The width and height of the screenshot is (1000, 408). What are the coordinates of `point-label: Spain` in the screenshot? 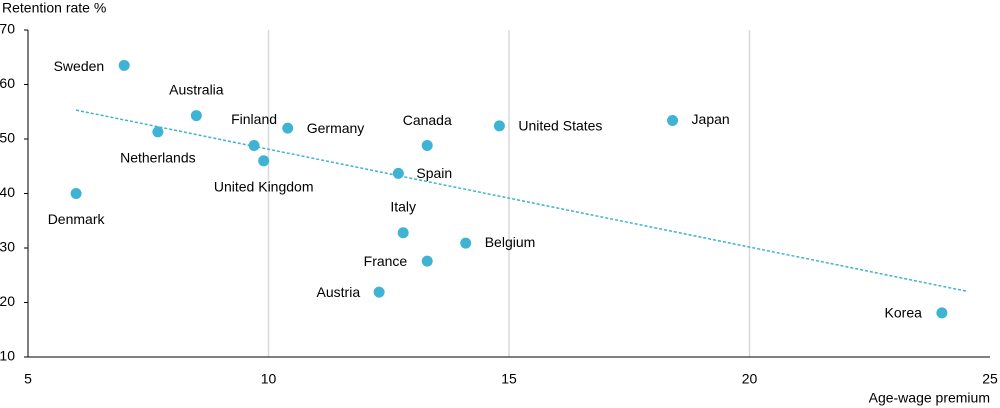 It's located at (434, 173).